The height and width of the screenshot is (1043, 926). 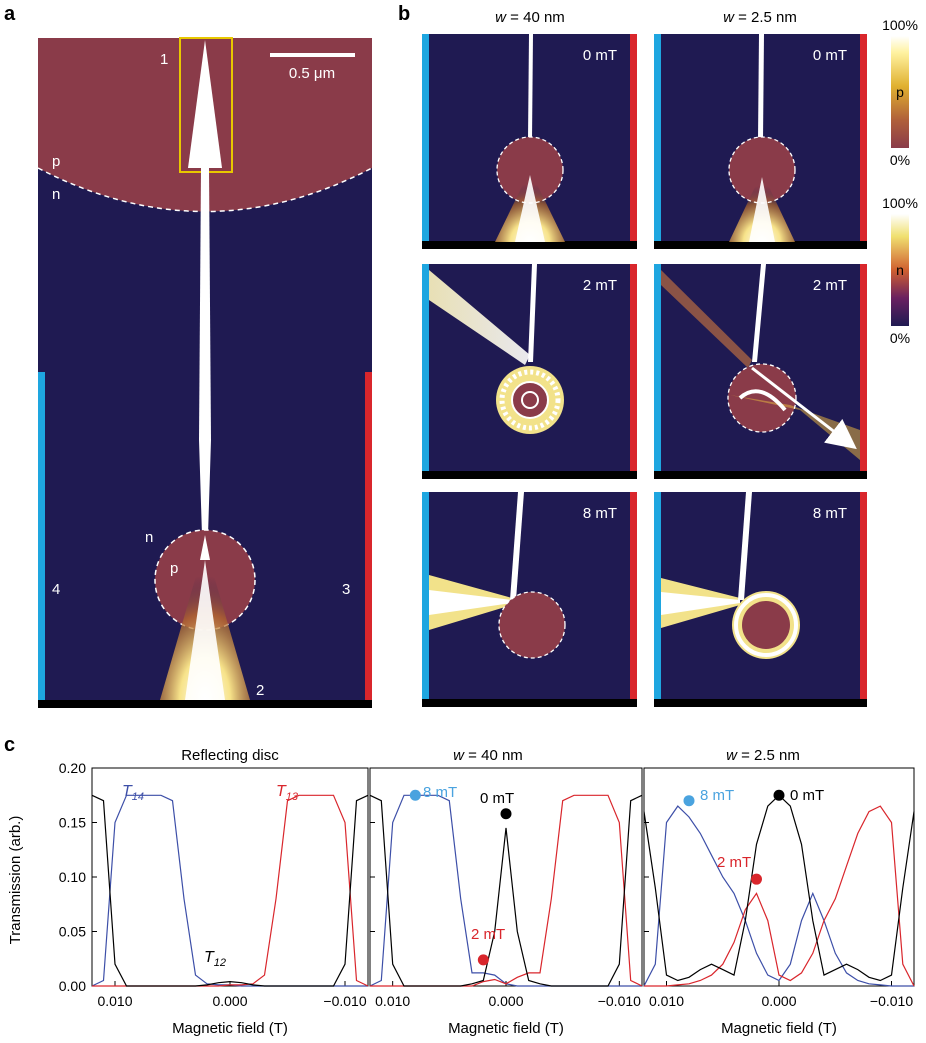 What do you see at coordinates (830, 285) in the screenshot?
I see `field-label-2mT-b: 2 mT` at bounding box center [830, 285].